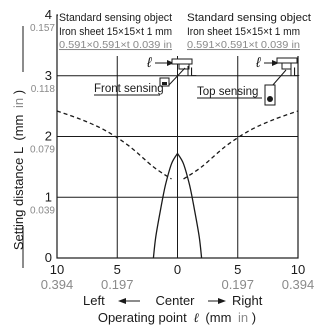 This screenshot has width=320, height=328. Describe the element at coordinates (94, 300) in the screenshot. I see `direction-left: Left` at that location.